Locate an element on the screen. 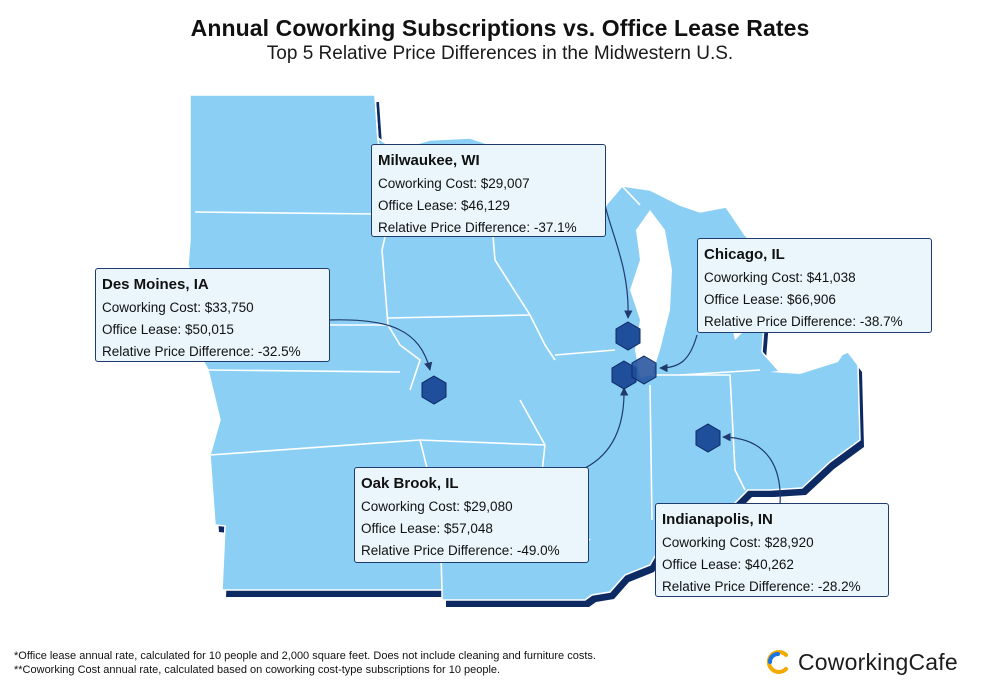 Image resolution: width=1000 pixels, height=694 pixels. arrow-indianapolis is located at coordinates (751, 469).